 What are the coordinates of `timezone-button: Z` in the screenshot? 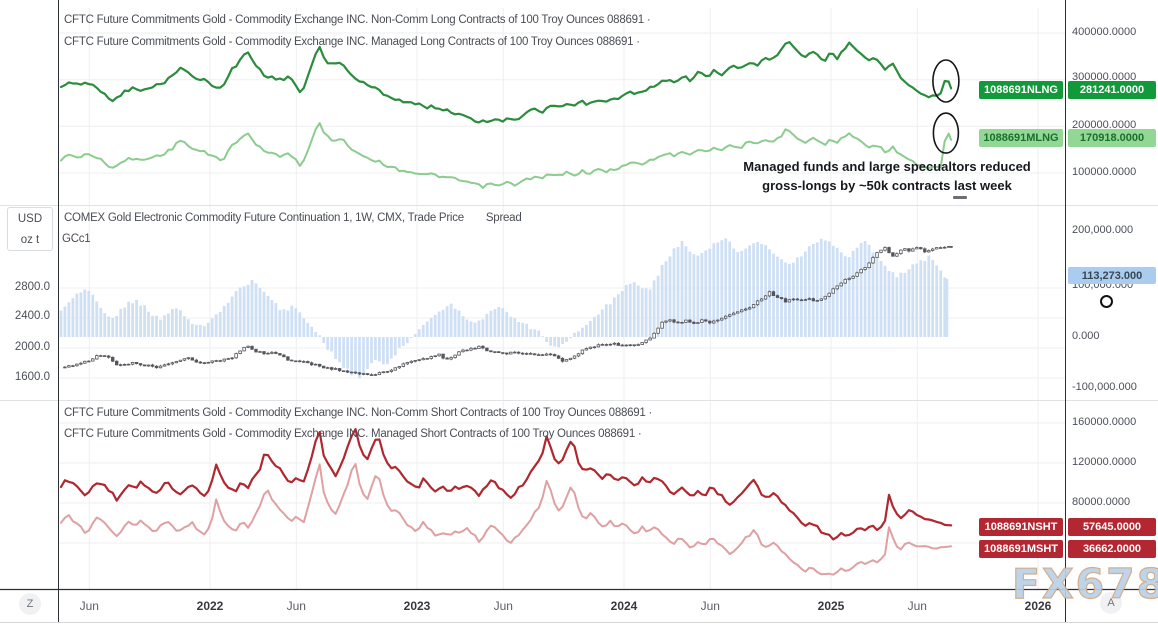 It's located at (30, 604).